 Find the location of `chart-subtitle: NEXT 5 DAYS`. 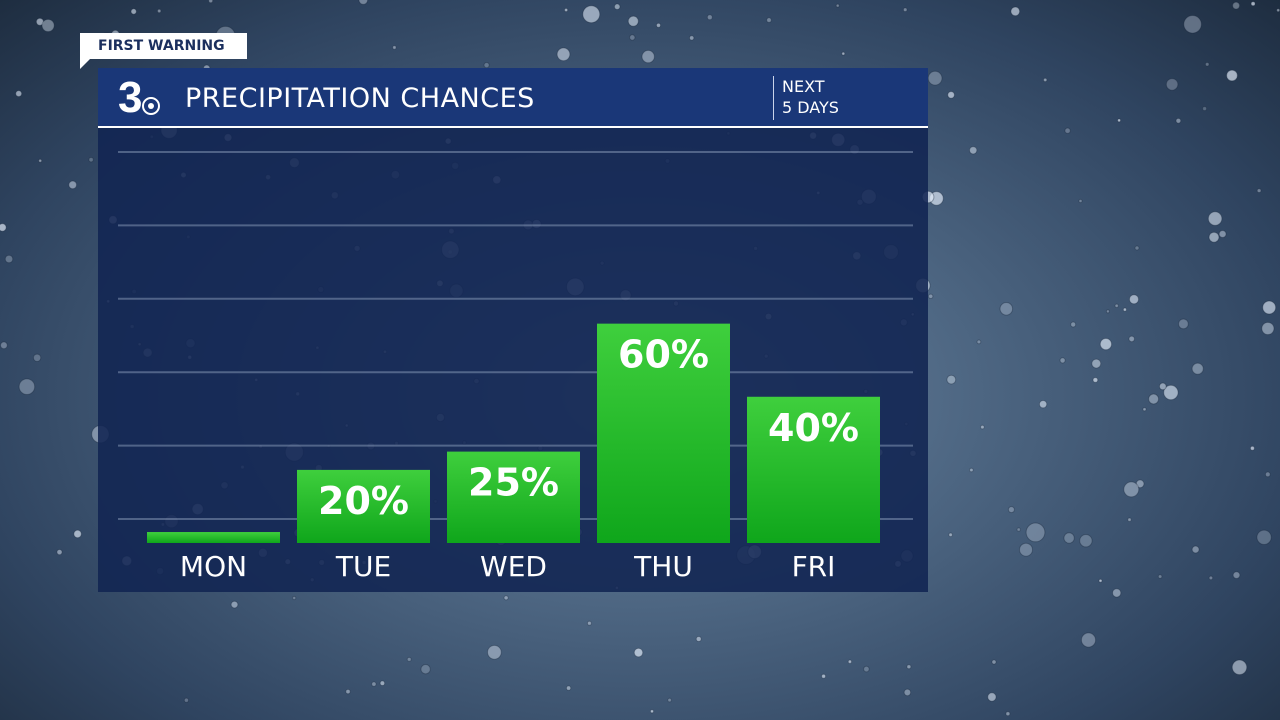

chart-subtitle: NEXT 5 DAYS is located at coordinates (810, 97).